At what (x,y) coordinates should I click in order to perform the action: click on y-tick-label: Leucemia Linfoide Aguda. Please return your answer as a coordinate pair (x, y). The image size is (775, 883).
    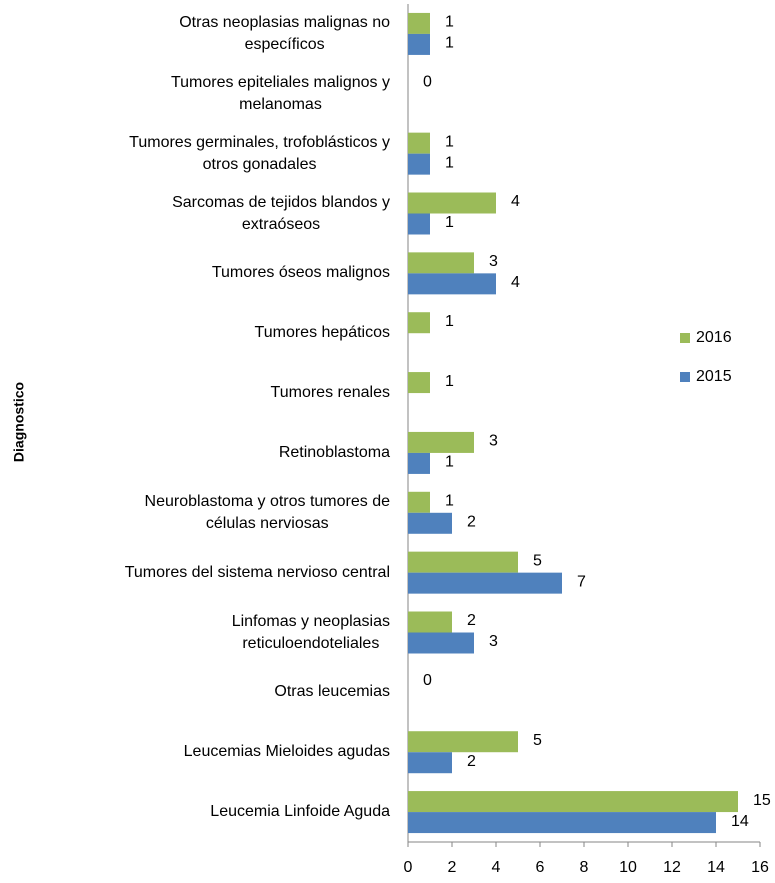
    Looking at the image, I should click on (195, 812).